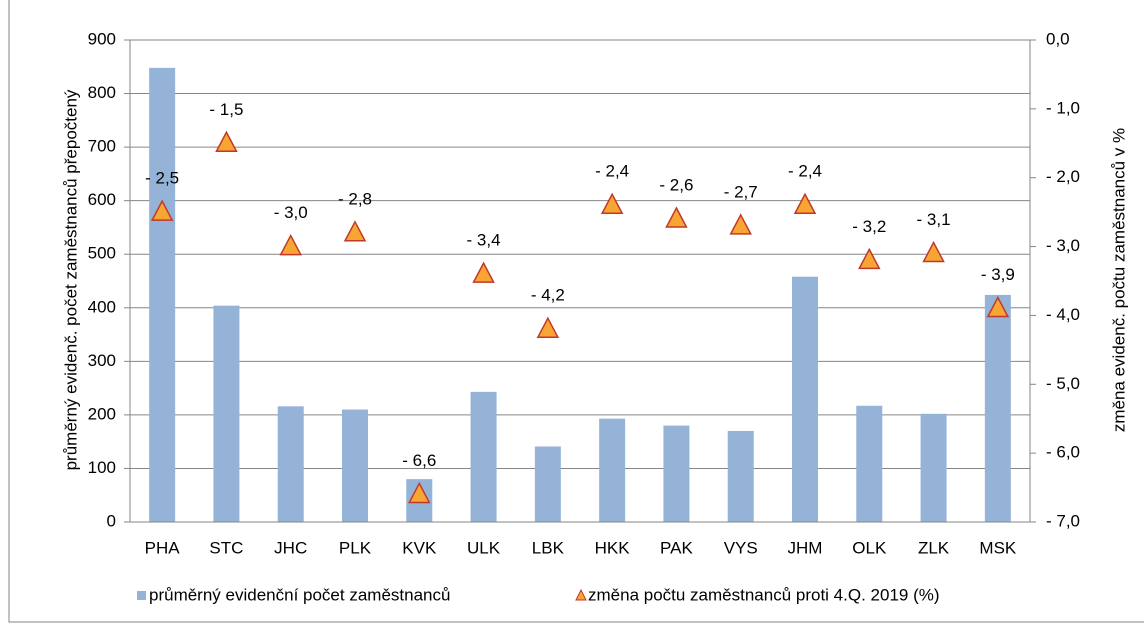 The image size is (1144, 625). I want to click on x-tick-label: OLK, so click(869, 547).